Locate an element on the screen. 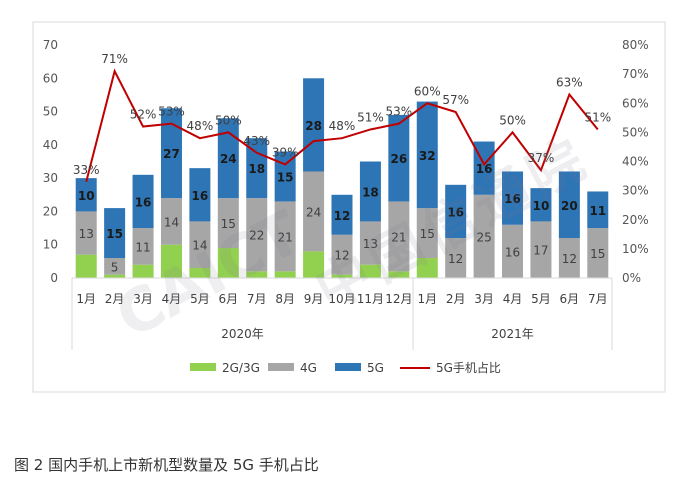 The height and width of the screenshot is (487, 674). x-tick-label: 11月 is located at coordinates (370, 299).